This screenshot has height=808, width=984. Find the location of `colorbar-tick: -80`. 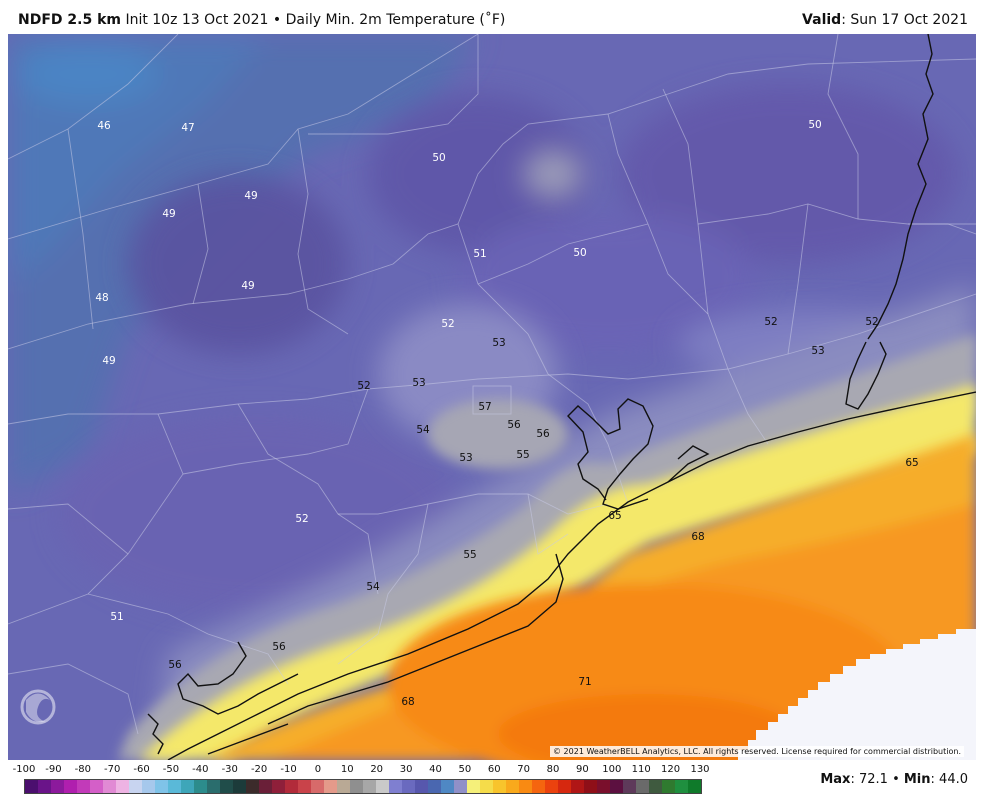

colorbar-tick: -80 is located at coordinates (82, 769).